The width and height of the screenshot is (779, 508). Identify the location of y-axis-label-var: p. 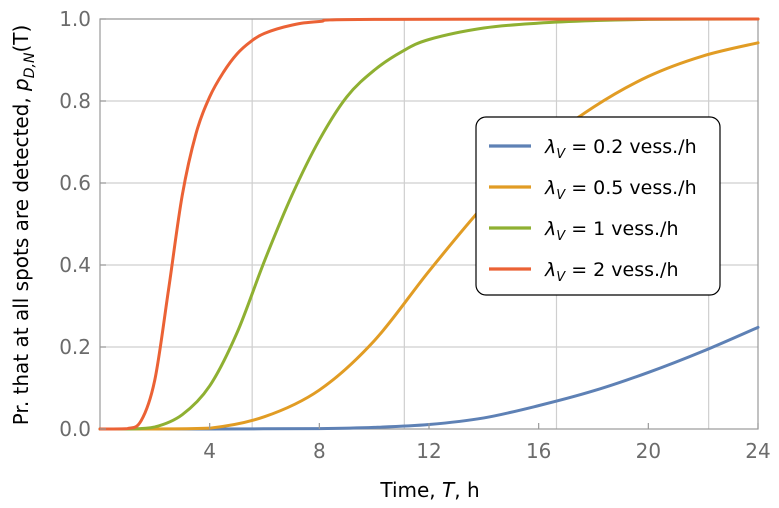
(21, 85).